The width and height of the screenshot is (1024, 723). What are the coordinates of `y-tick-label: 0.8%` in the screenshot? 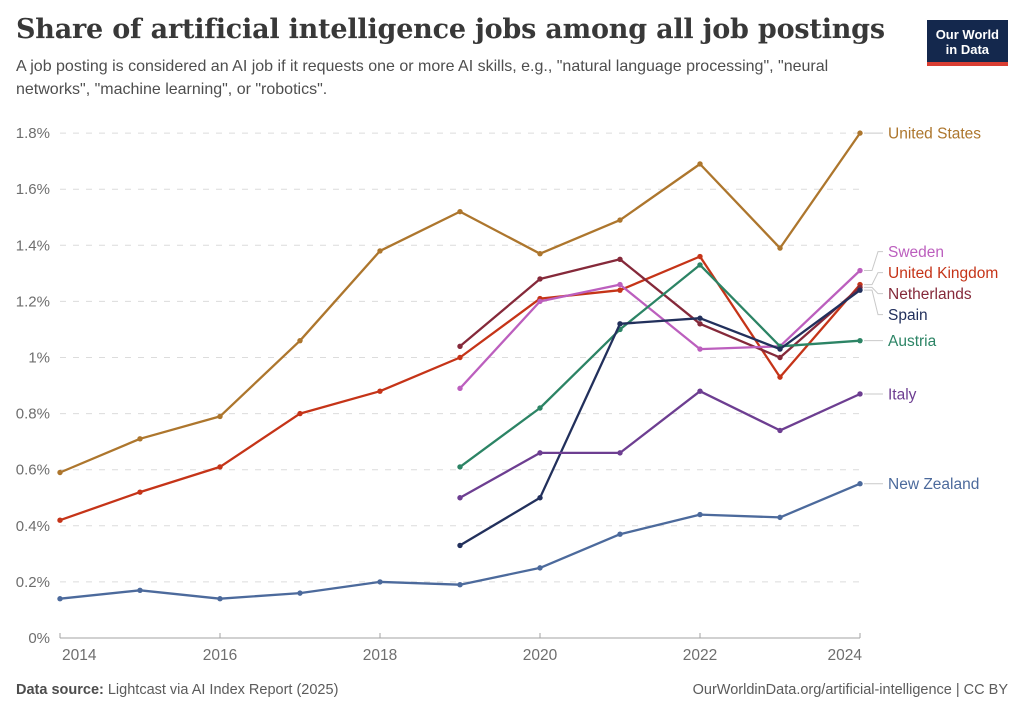 It's located at (33, 414).